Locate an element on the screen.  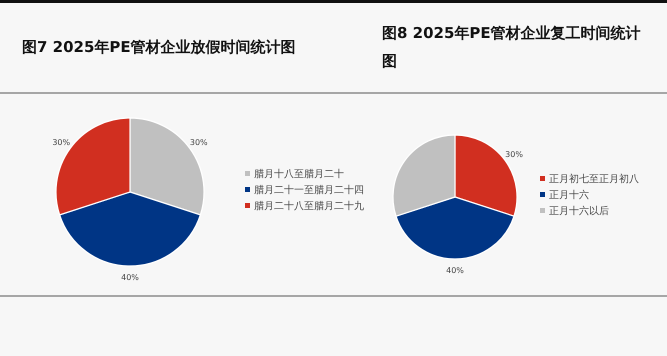
legend-label: 腊月二十八至腊月二十九 is located at coordinates (309, 206).